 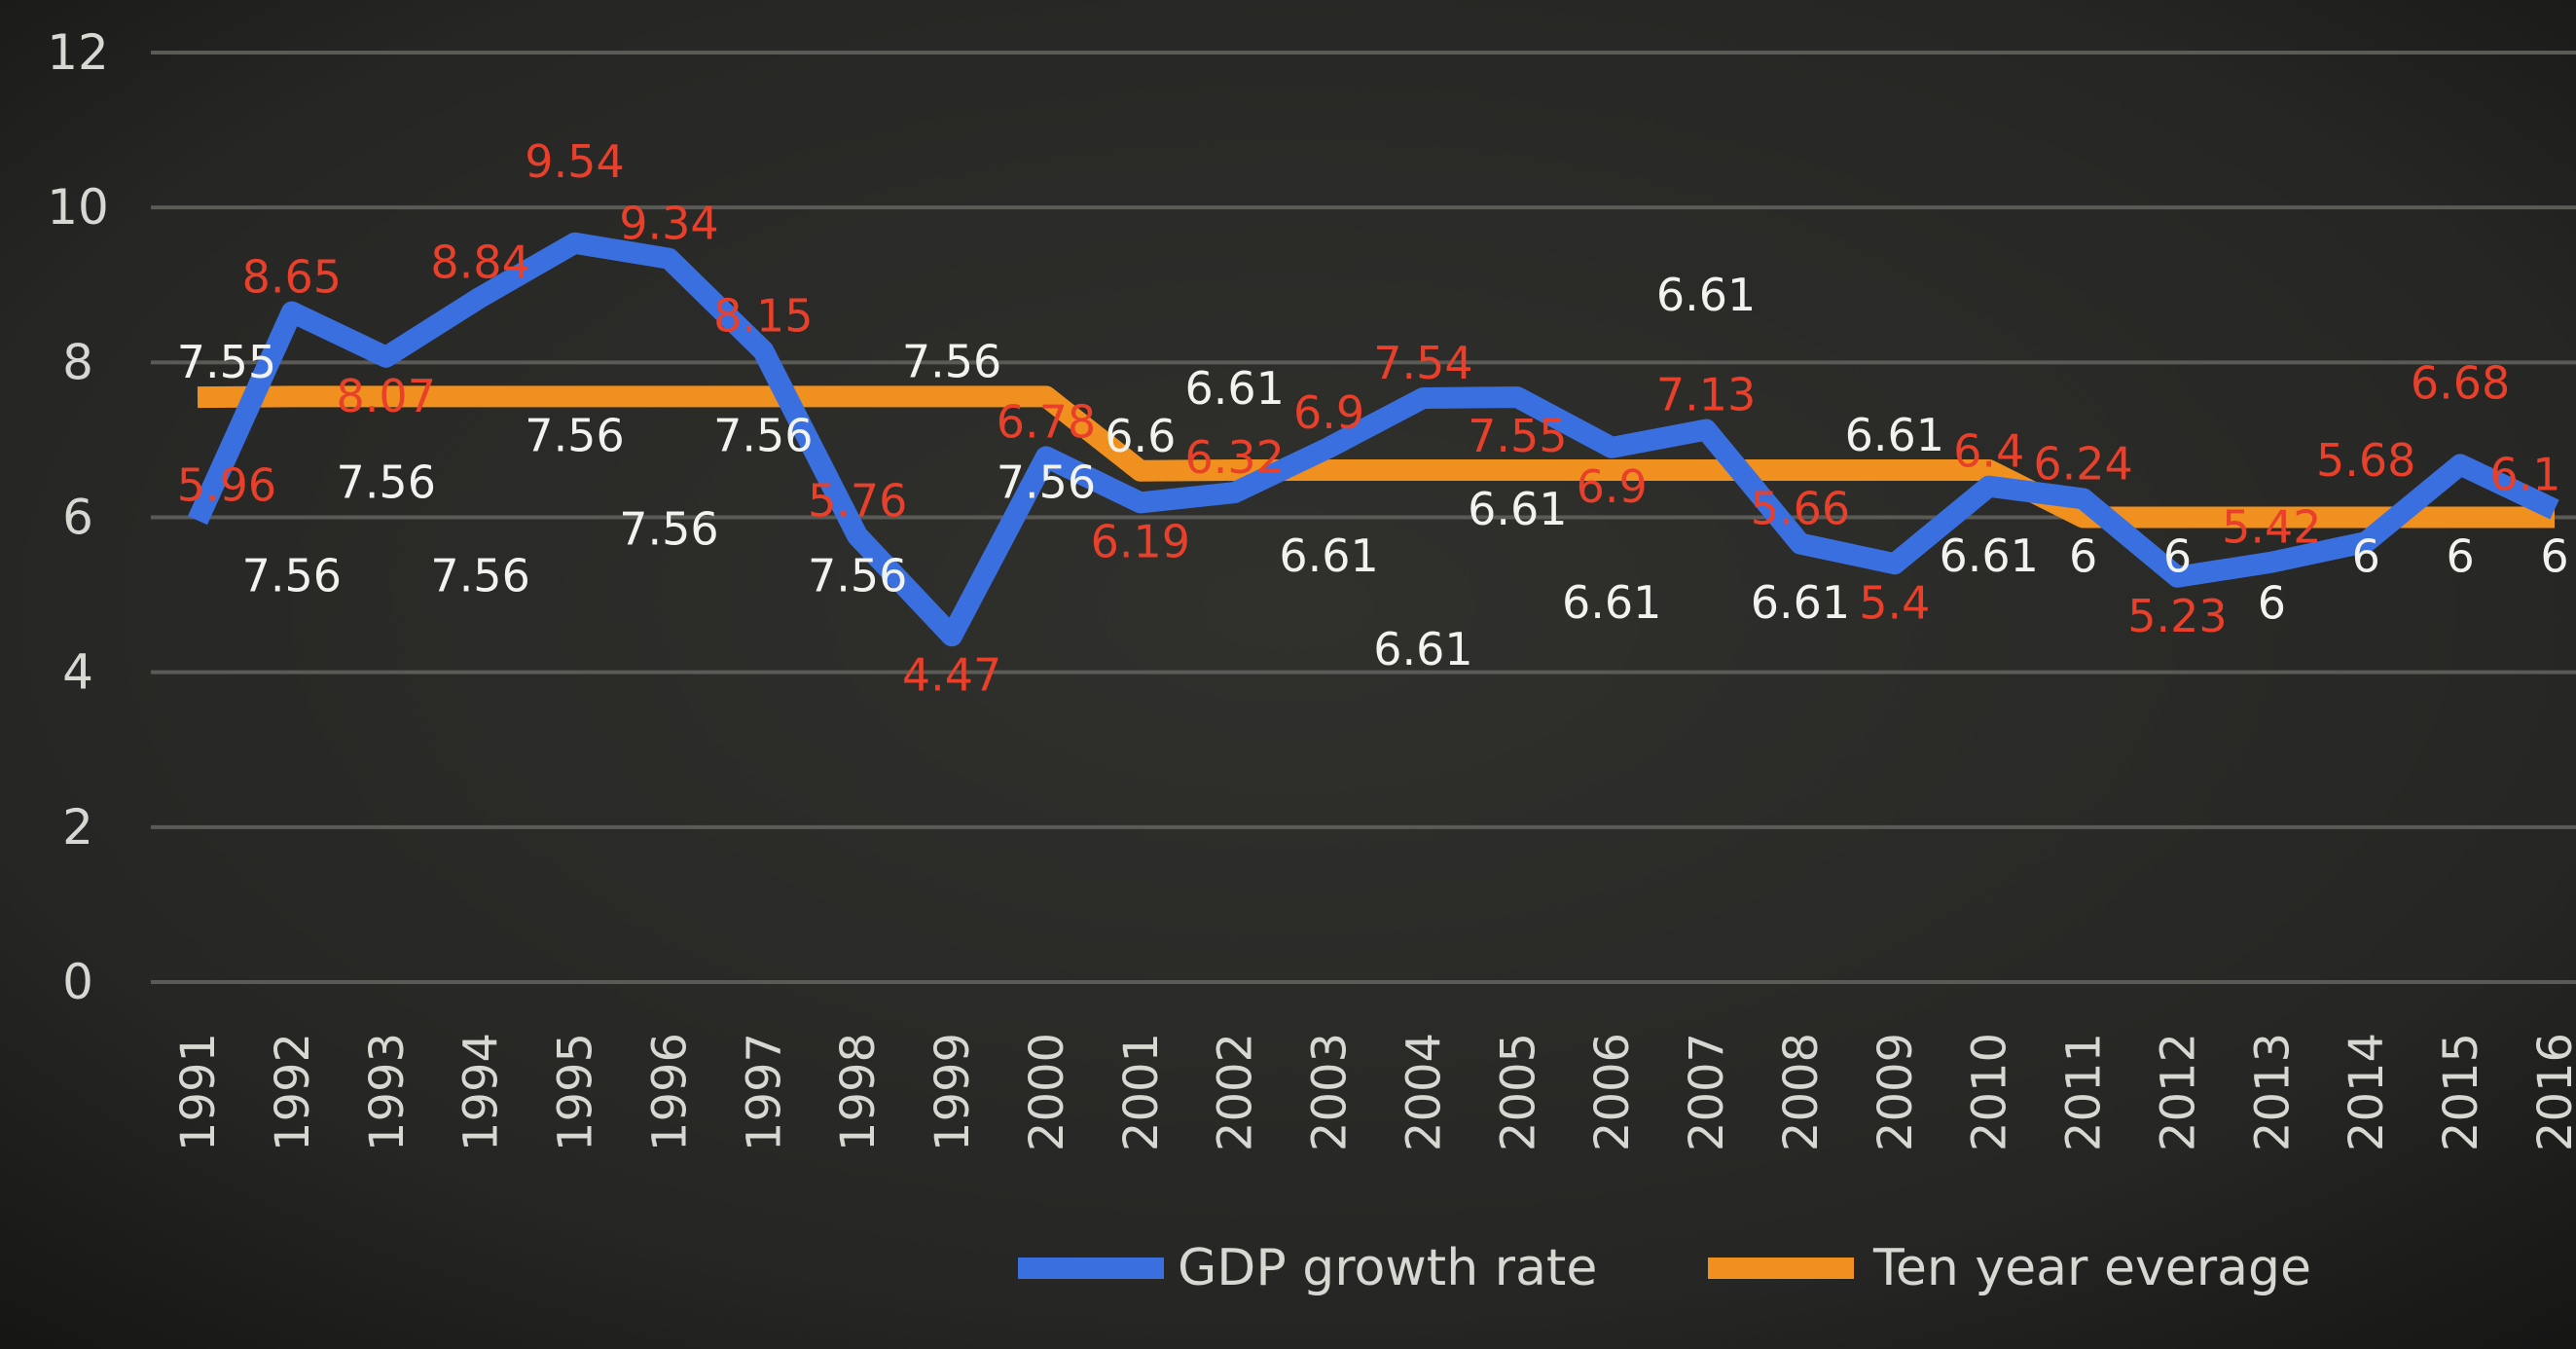 I want to click on y-tick-label: 2, so click(x=77, y=827).